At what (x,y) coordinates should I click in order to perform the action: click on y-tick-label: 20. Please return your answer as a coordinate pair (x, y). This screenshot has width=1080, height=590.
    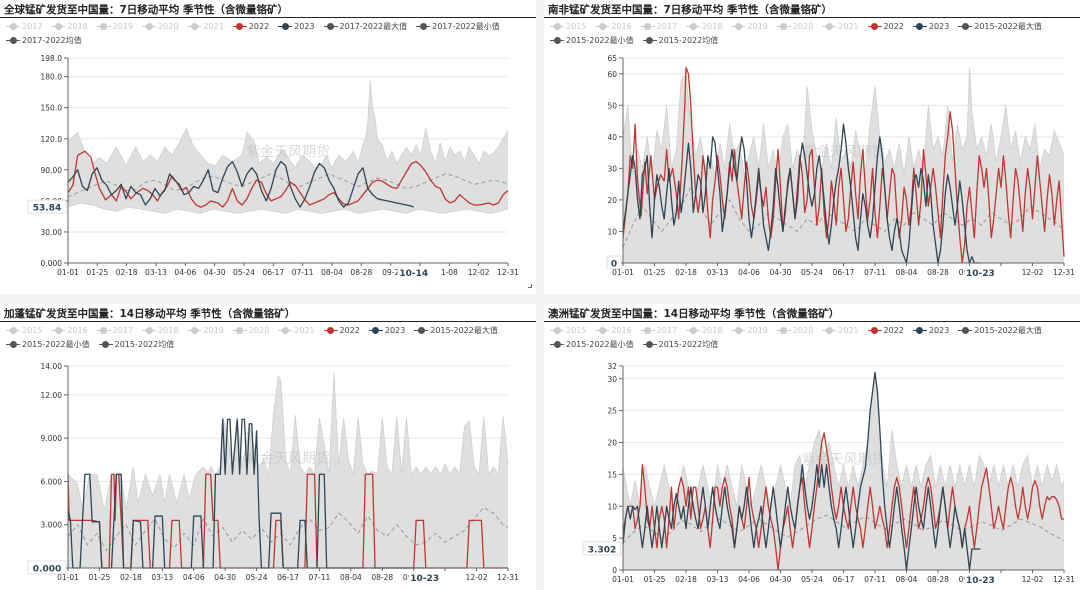
    Looking at the image, I should click on (612, 200).